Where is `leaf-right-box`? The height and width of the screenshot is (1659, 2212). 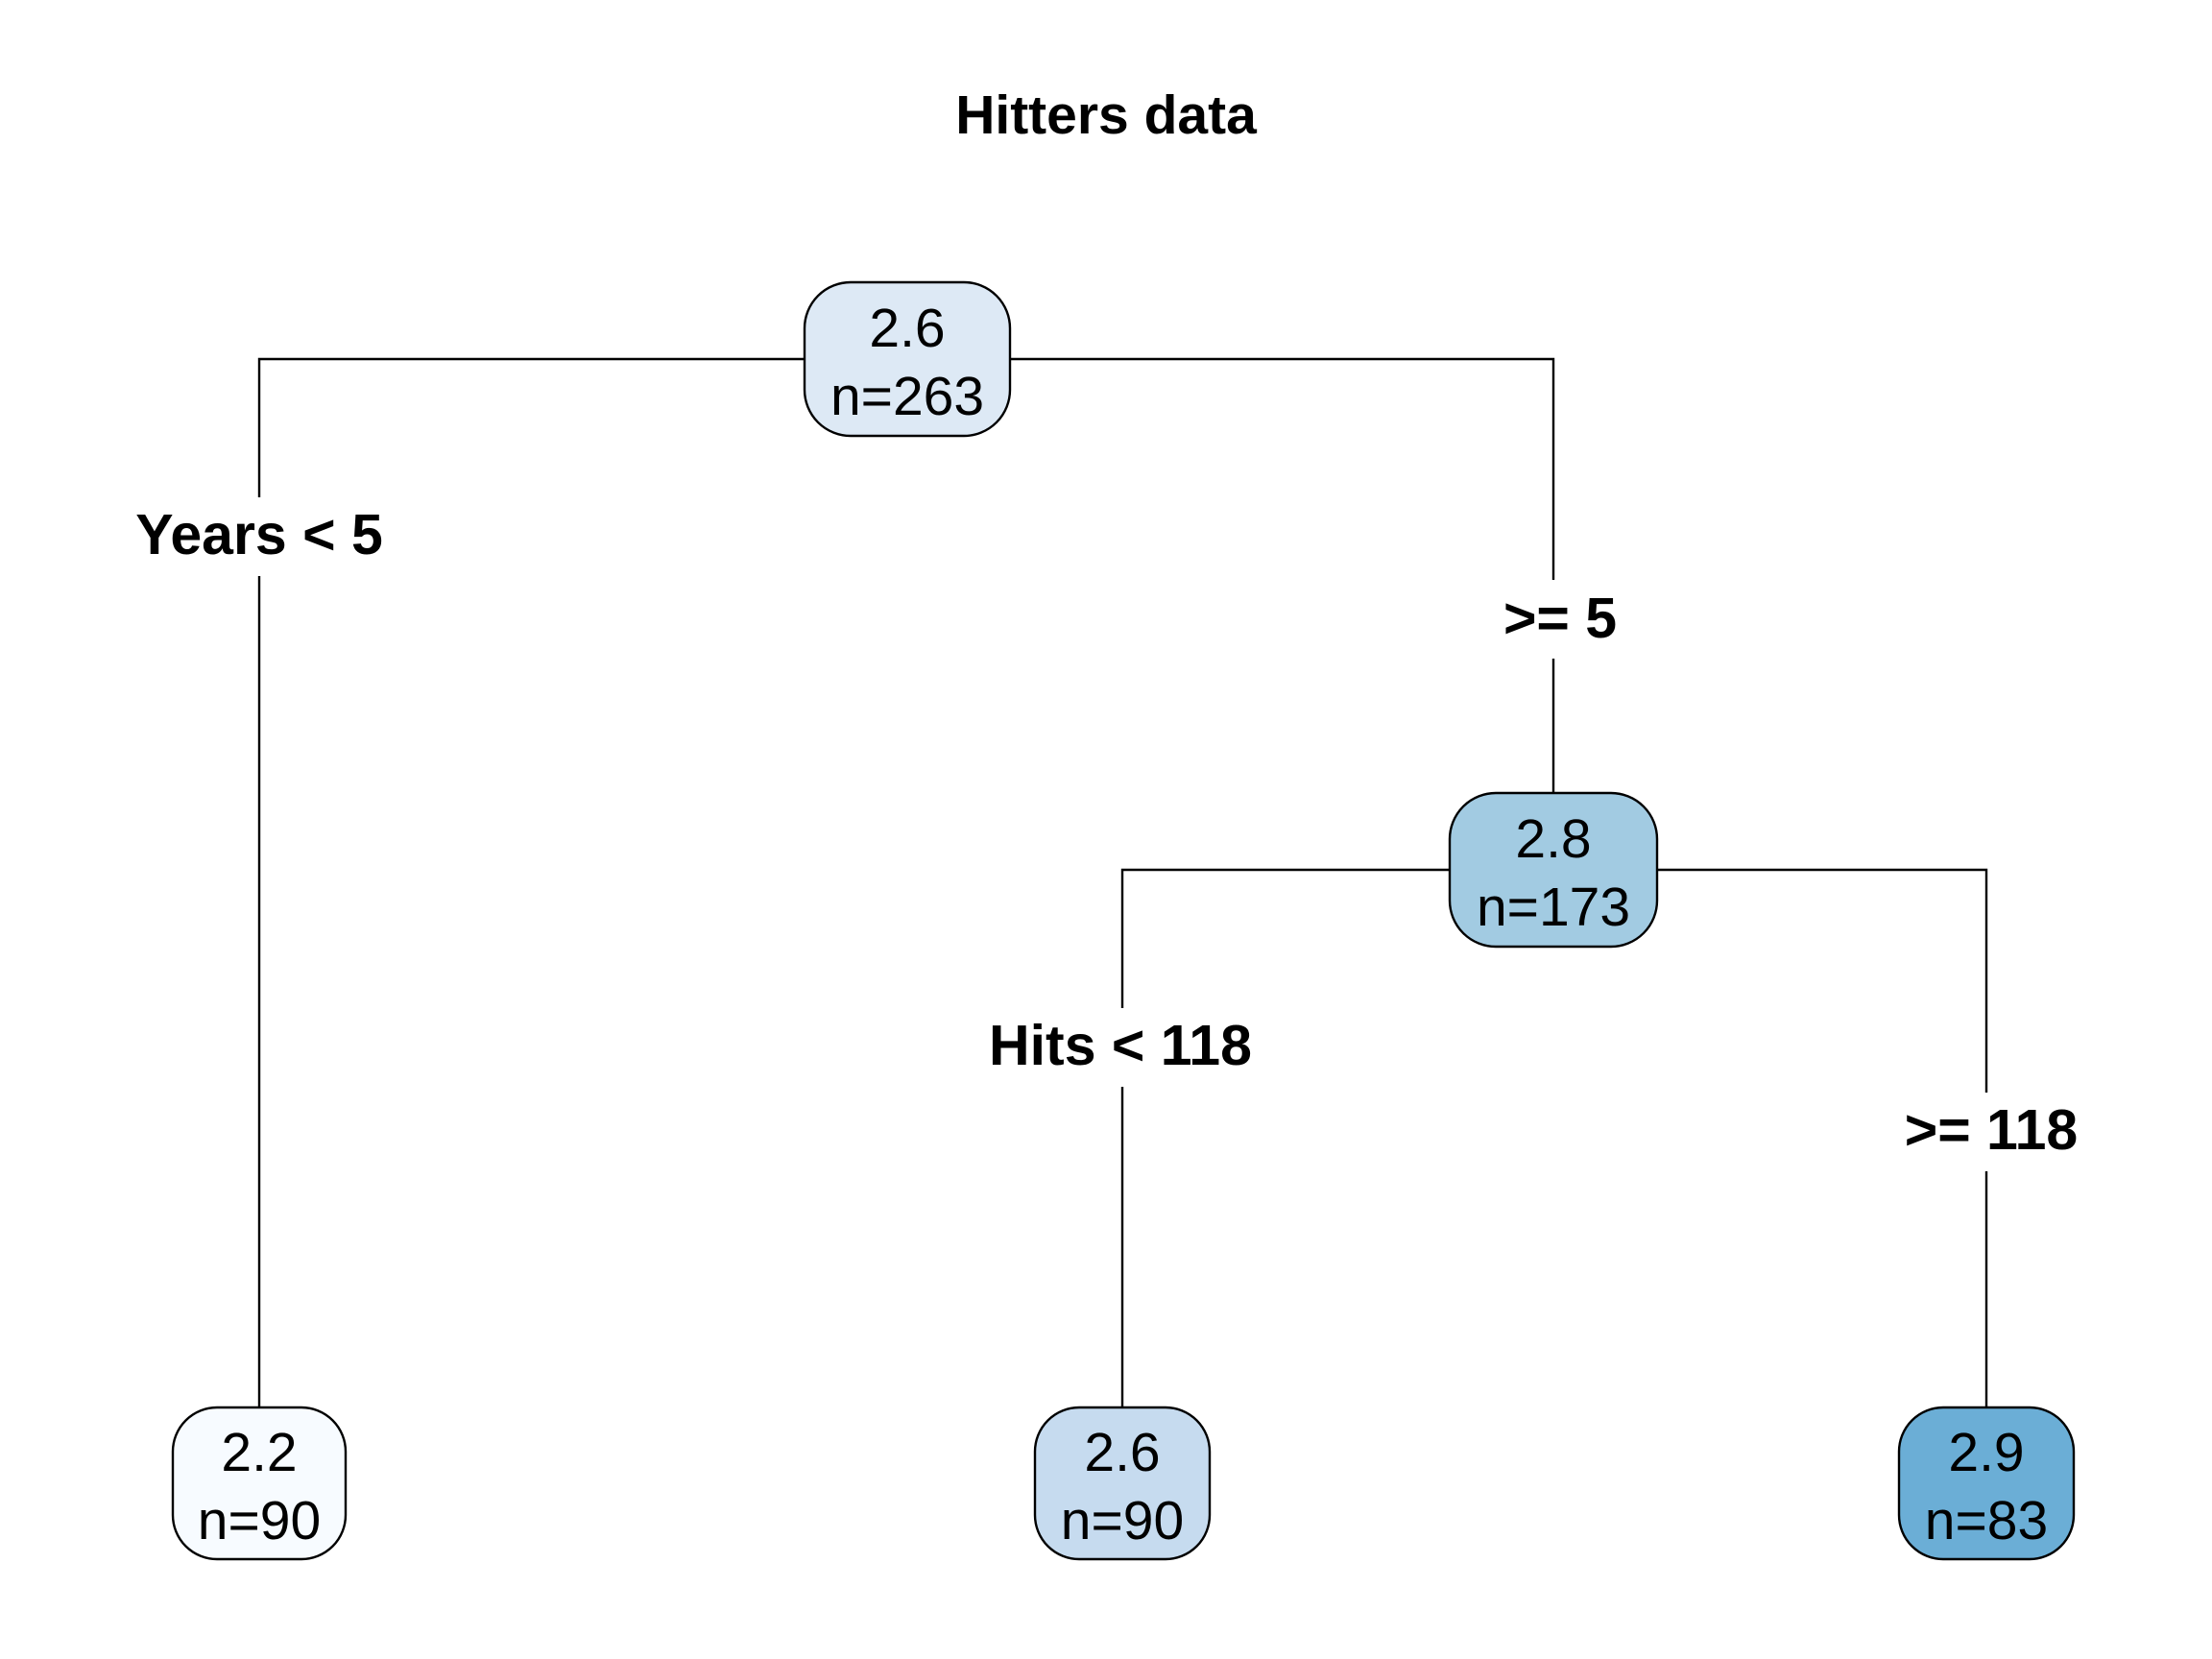 leaf-right-box is located at coordinates (1987, 1483).